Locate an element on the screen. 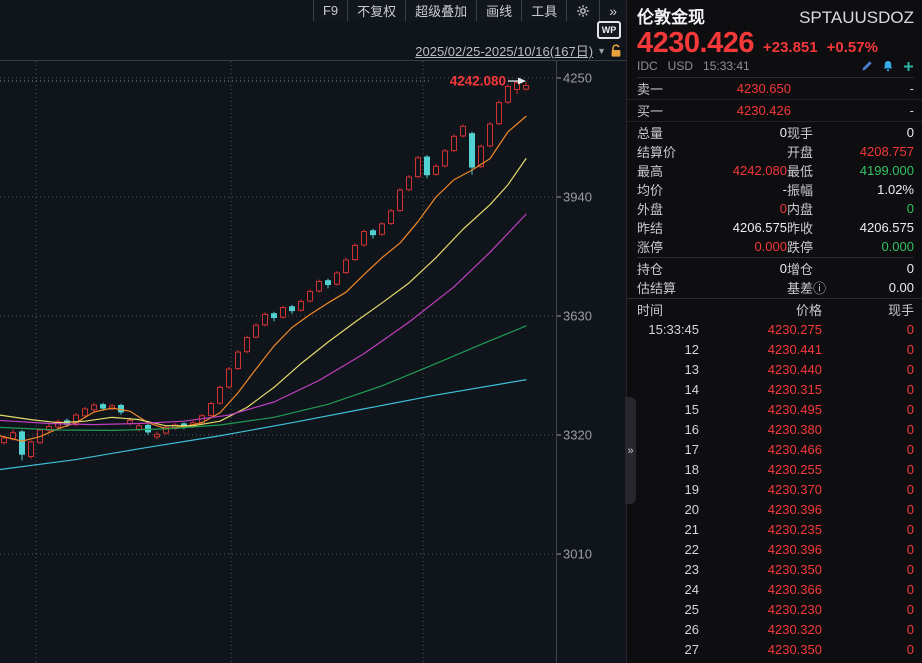 The image size is (922, 663). quote-time: 15:33:41 is located at coordinates (726, 66).